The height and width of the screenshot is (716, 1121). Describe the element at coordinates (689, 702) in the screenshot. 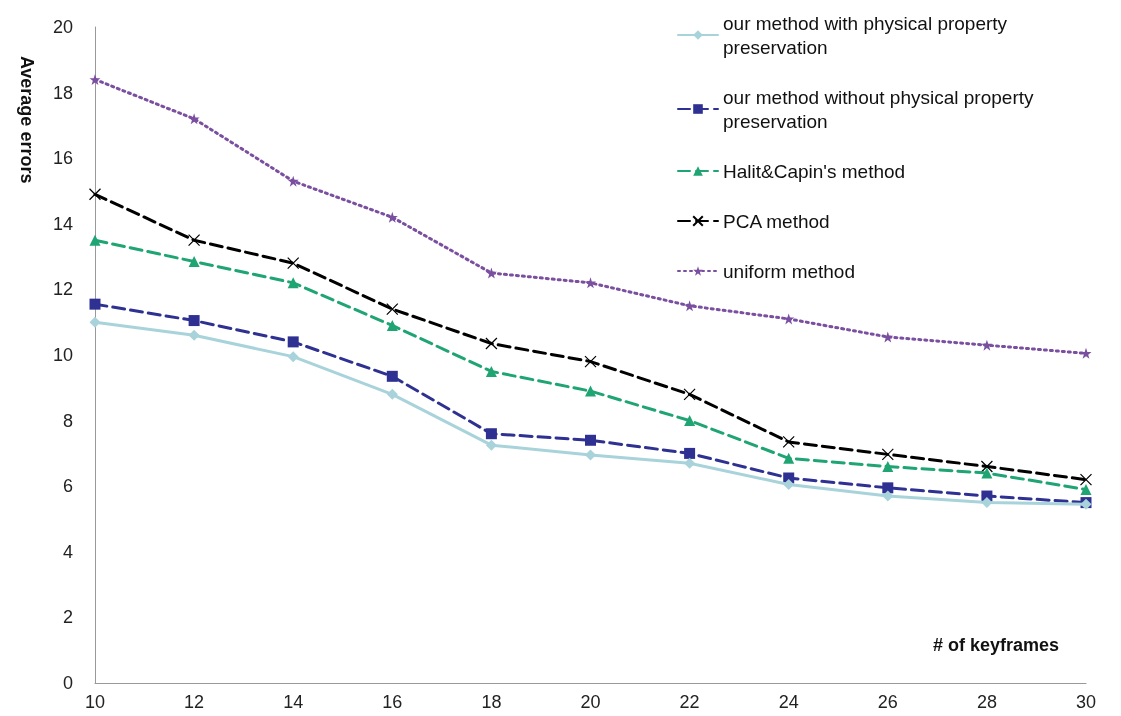

I see `x-tick-label: 22` at that location.